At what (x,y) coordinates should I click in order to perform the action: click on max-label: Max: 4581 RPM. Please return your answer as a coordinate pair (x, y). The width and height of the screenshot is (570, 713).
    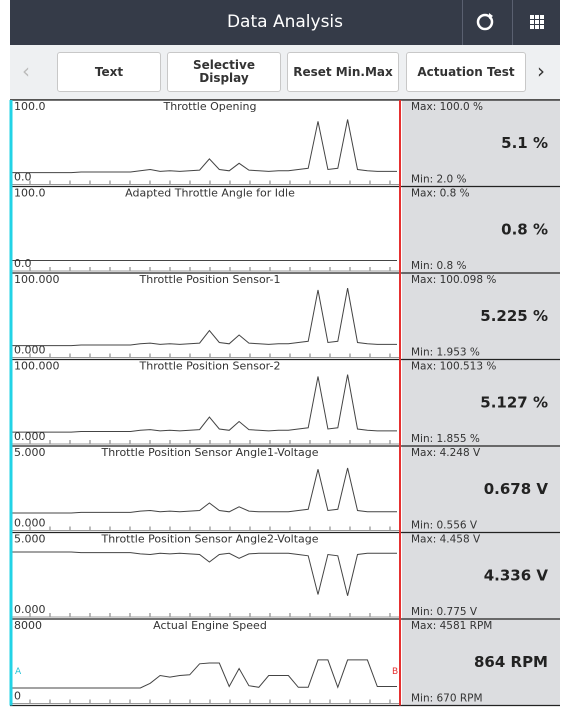
    Looking at the image, I should click on (451, 626).